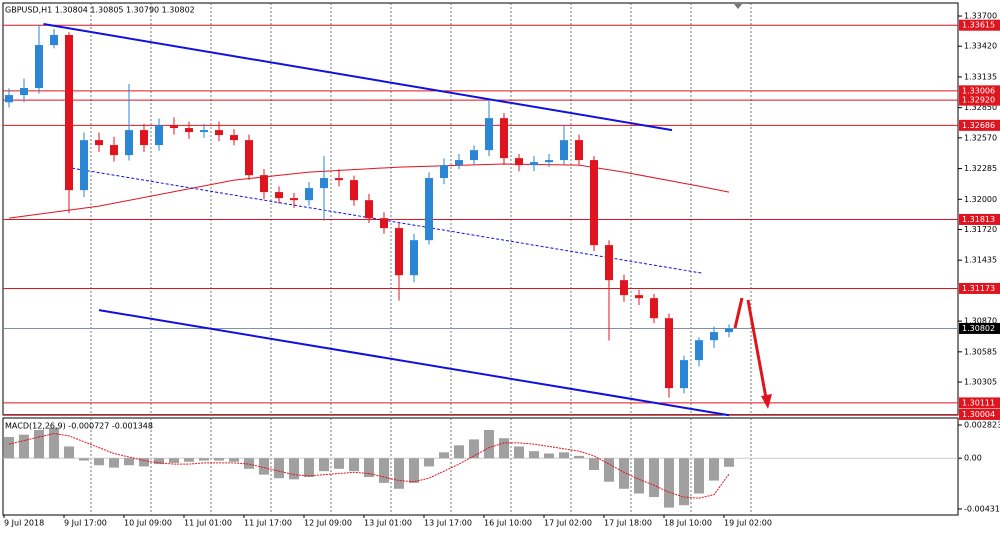 The height and width of the screenshot is (535, 1000). Describe the element at coordinates (980, 351) in the screenshot. I see `y-tick-label: 1.30585` at that location.